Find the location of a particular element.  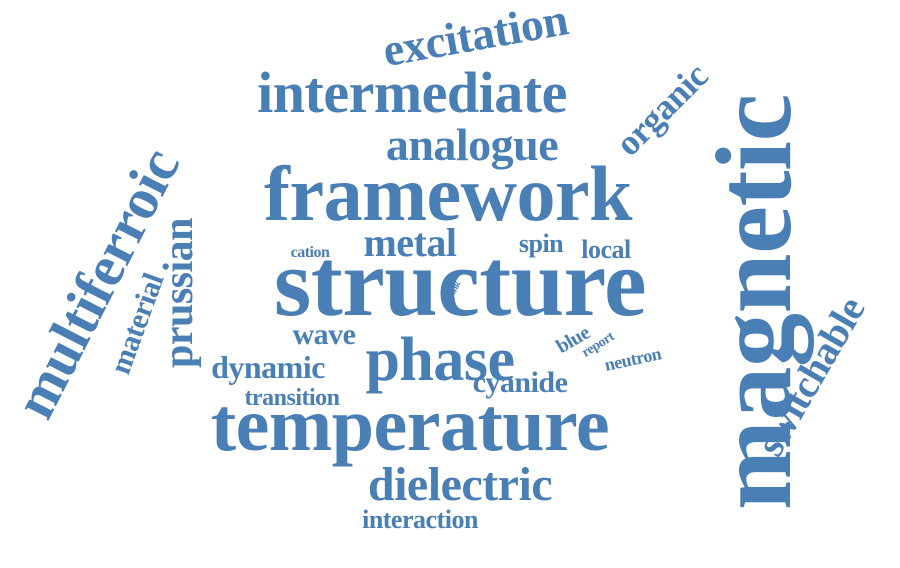

word-cation: cation is located at coordinates (310, 252).